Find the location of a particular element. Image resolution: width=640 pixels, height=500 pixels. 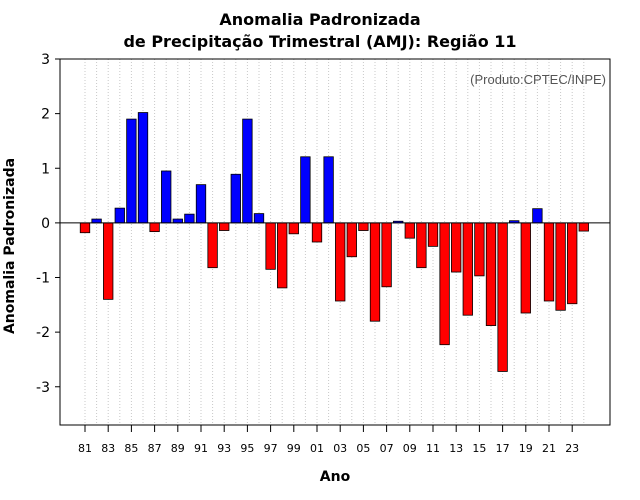

bar-2024 is located at coordinates (583, 227).